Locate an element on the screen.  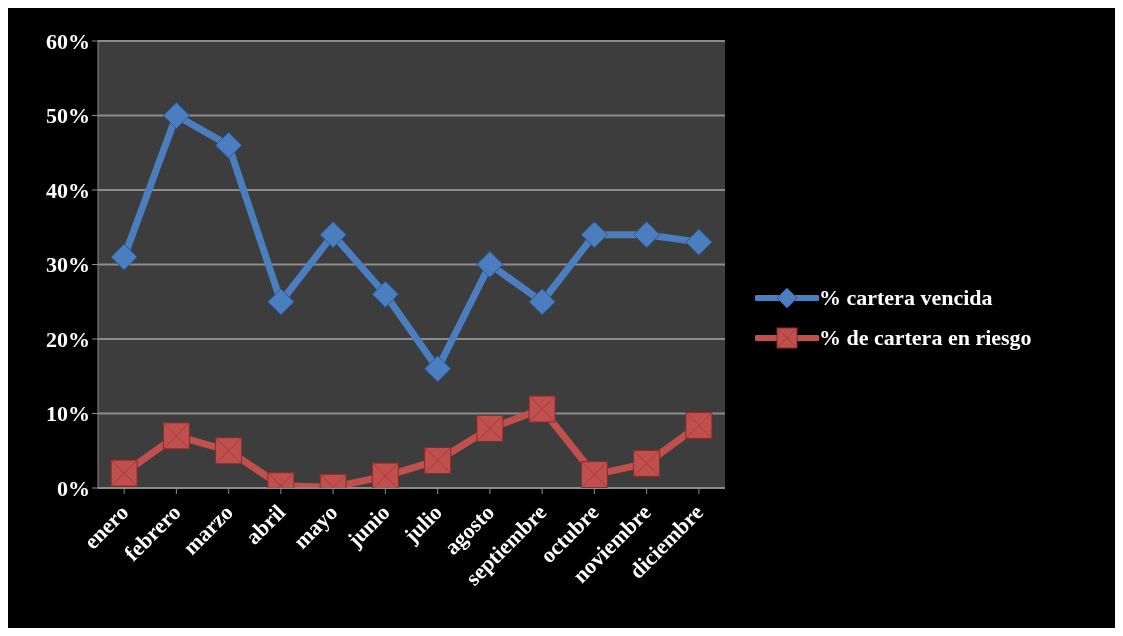
y-tick-label: 50% is located at coordinates (68, 116).